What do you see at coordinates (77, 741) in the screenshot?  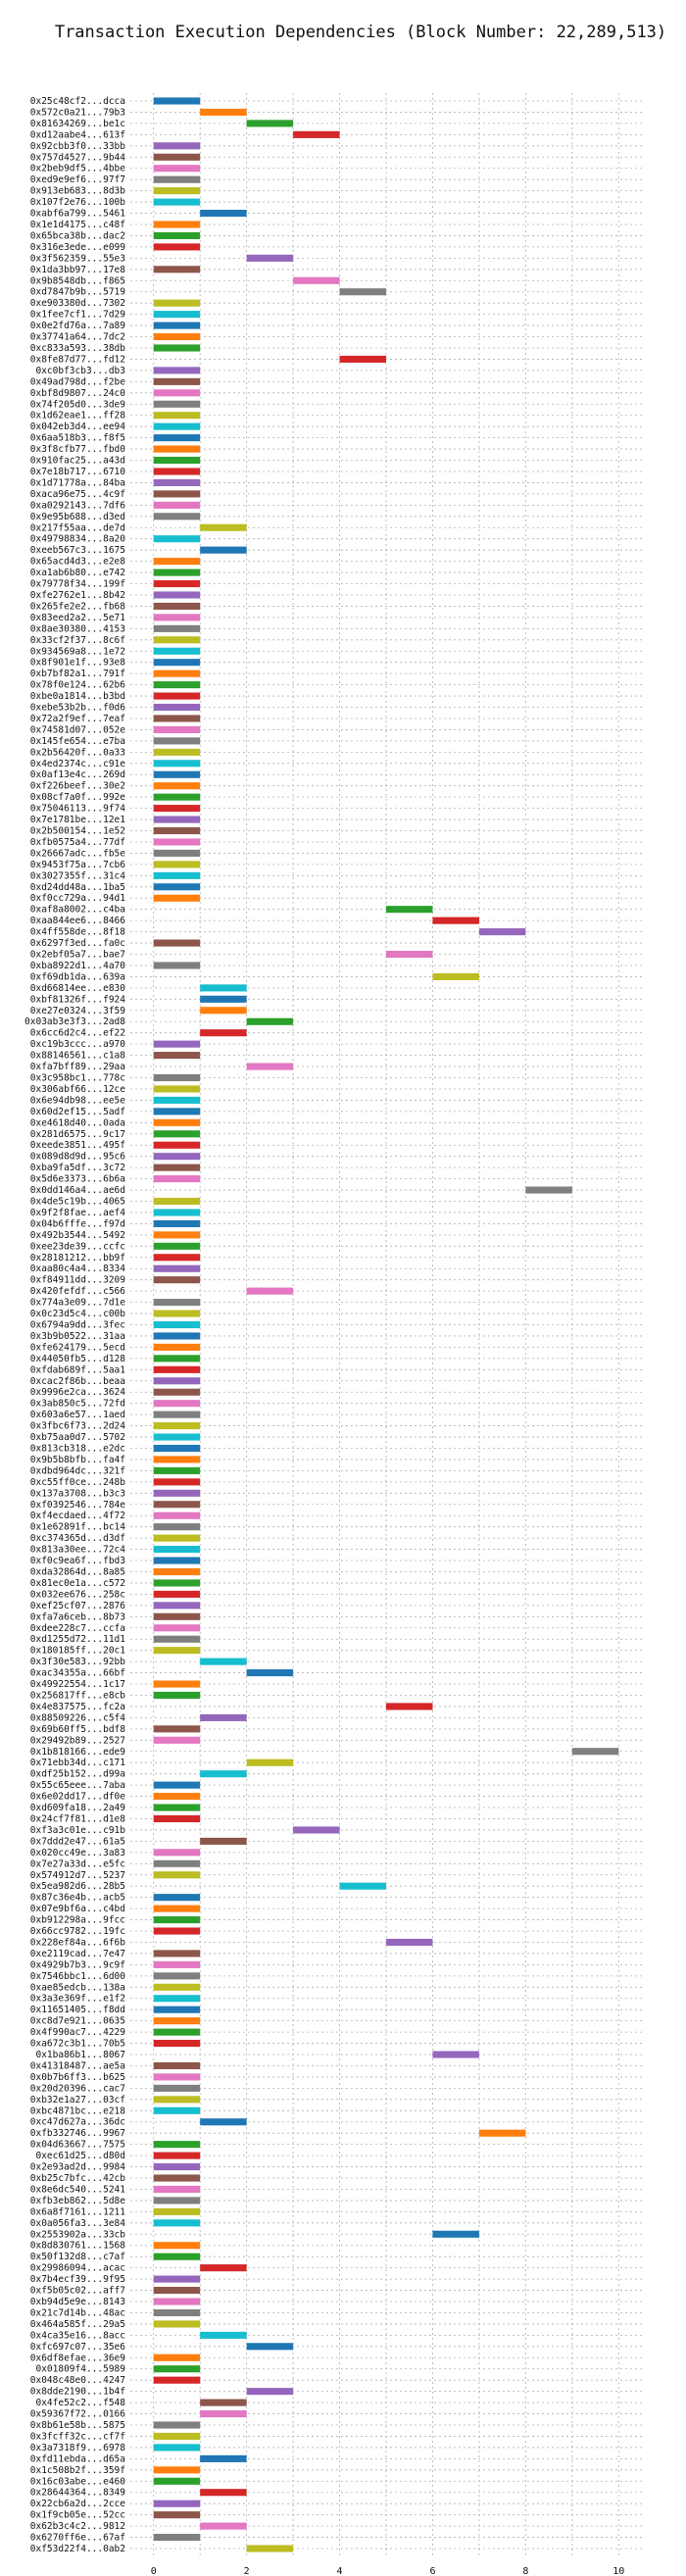 I see `transaction-label: 0x145fe654...e7ba` at bounding box center [77, 741].